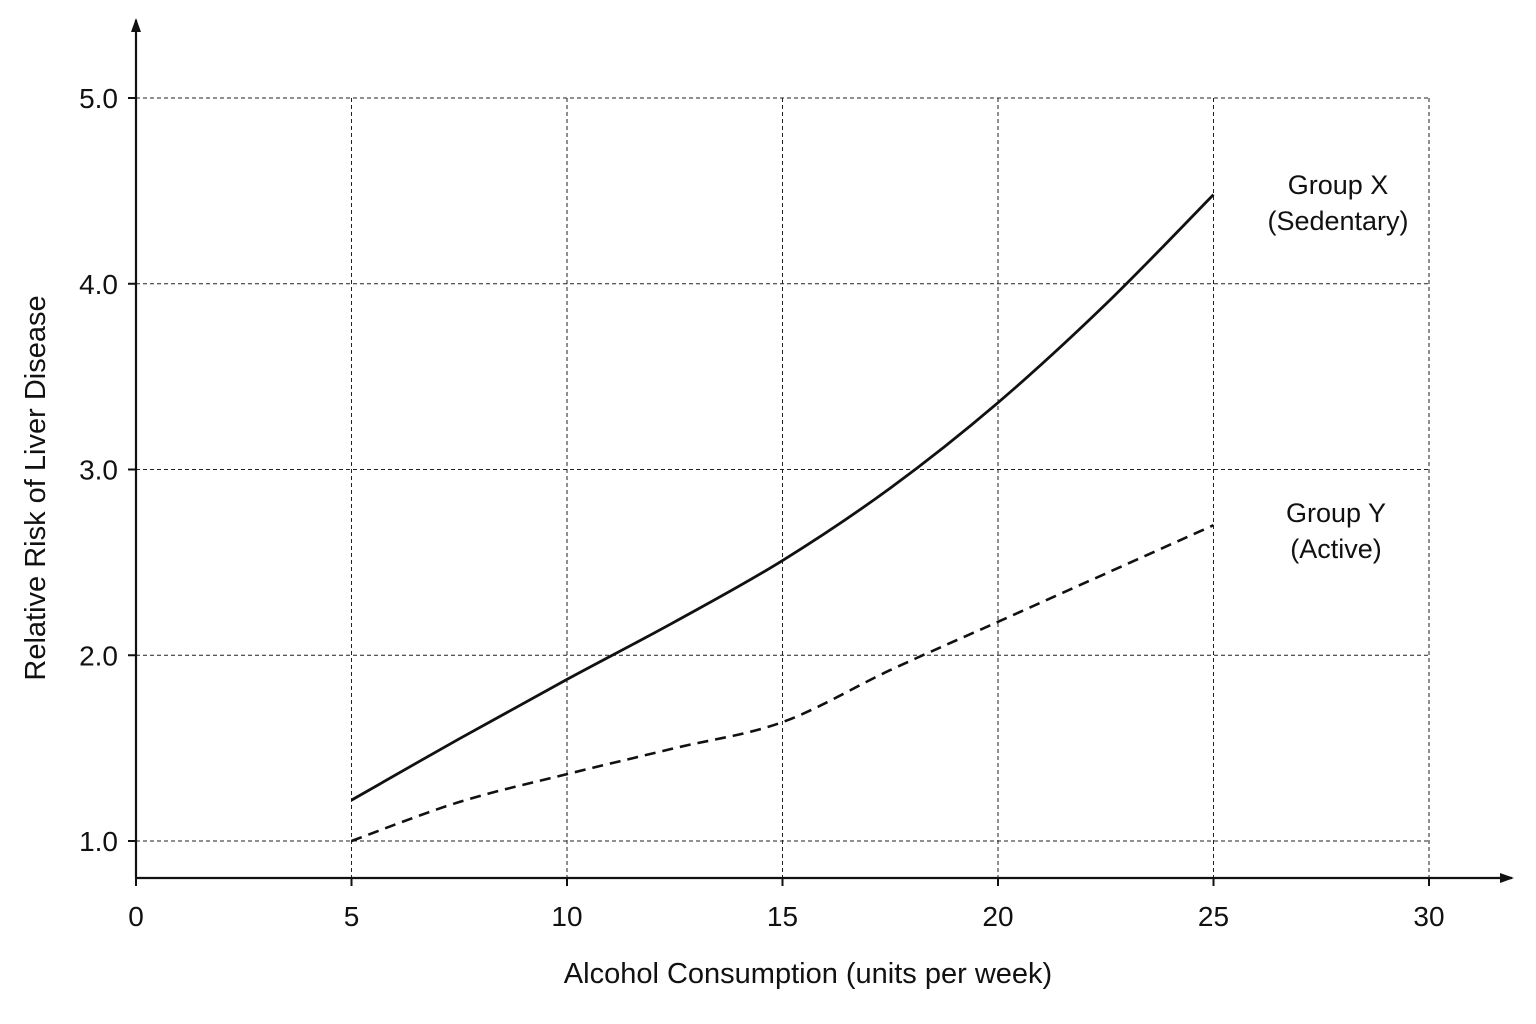 The image size is (1536, 1024). What do you see at coordinates (98, 655) in the screenshot?
I see `y-tick-label: 2.0` at bounding box center [98, 655].